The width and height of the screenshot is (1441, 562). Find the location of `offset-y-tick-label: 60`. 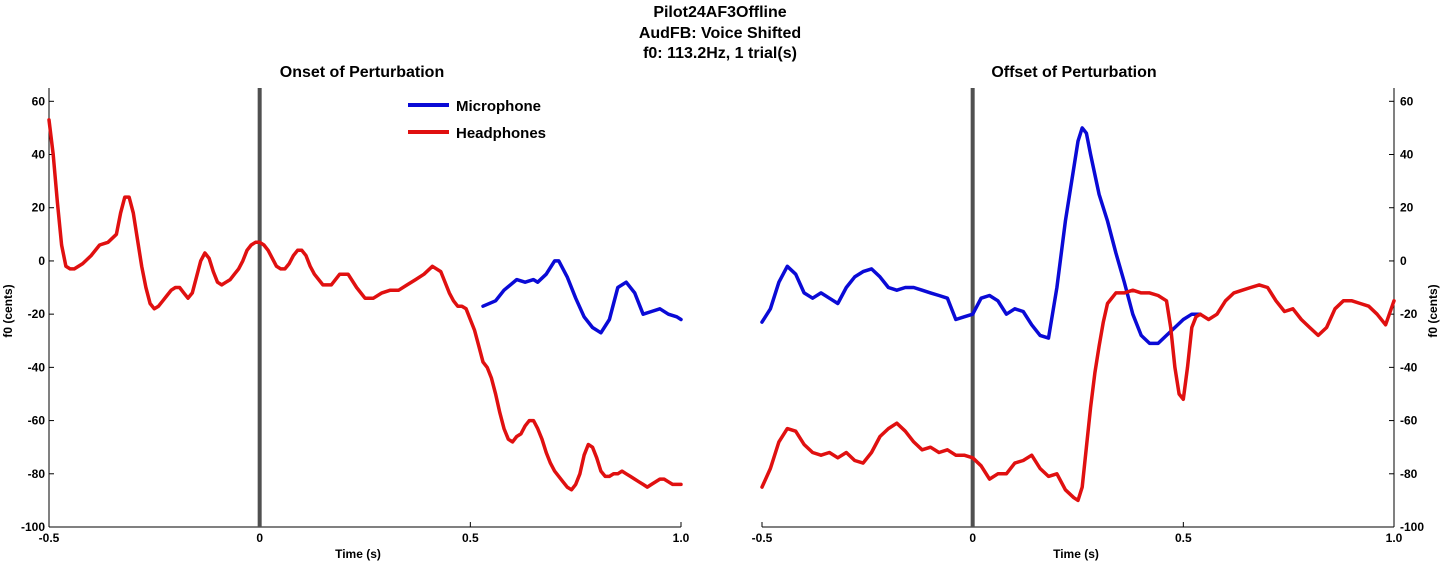

offset-y-tick-label: 60 is located at coordinates (1407, 101).